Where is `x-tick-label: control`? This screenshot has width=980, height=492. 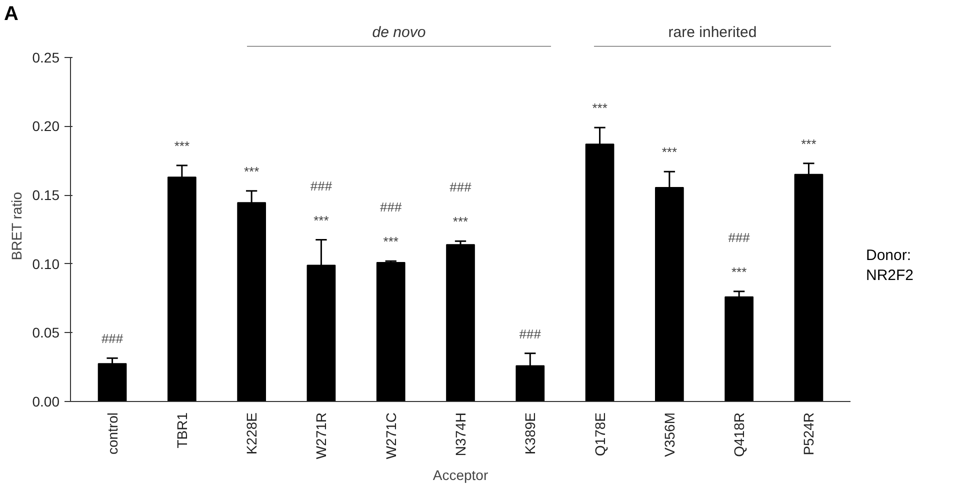
x-tick-label: control is located at coordinates (112, 433).